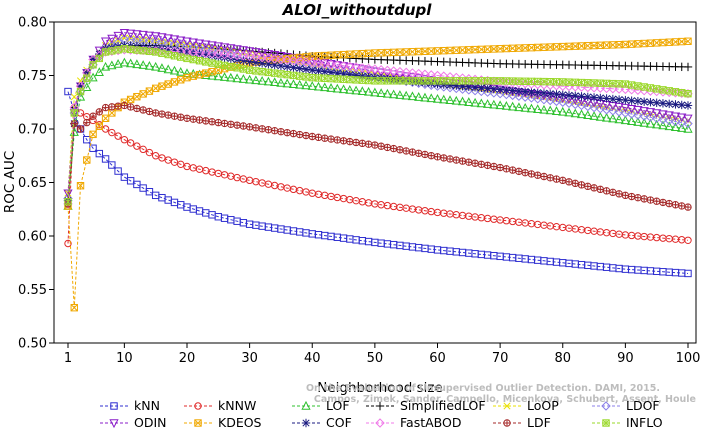 Image resolution: width=702 pixels, height=434 pixels. Describe the element at coordinates (380, 388) in the screenshot. I see `x-axis-label: Neighborhood size` at that location.